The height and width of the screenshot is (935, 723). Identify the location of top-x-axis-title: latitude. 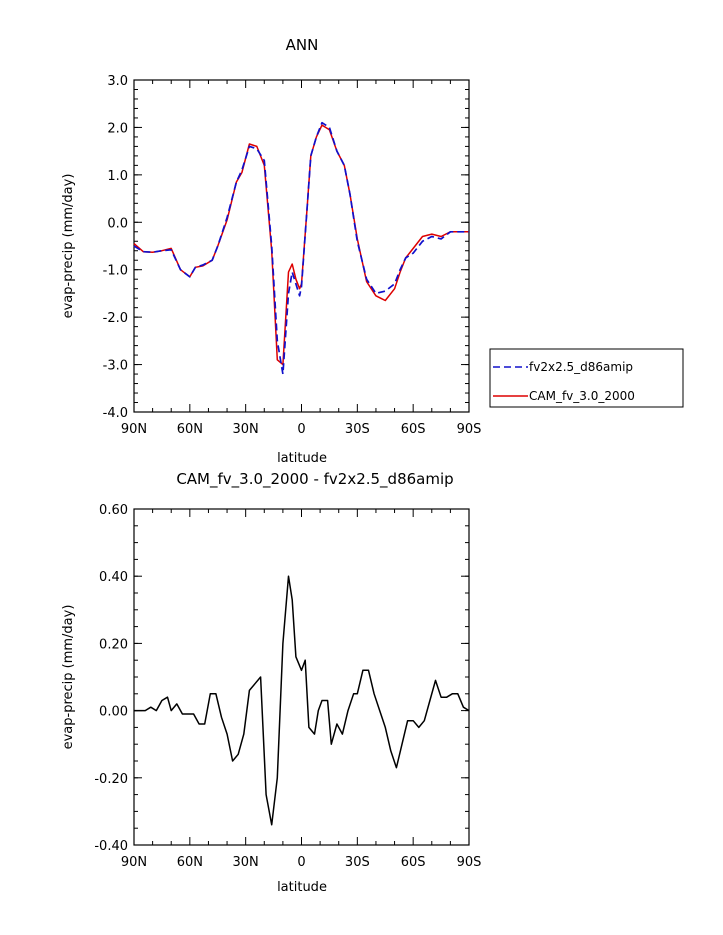
(302, 458).